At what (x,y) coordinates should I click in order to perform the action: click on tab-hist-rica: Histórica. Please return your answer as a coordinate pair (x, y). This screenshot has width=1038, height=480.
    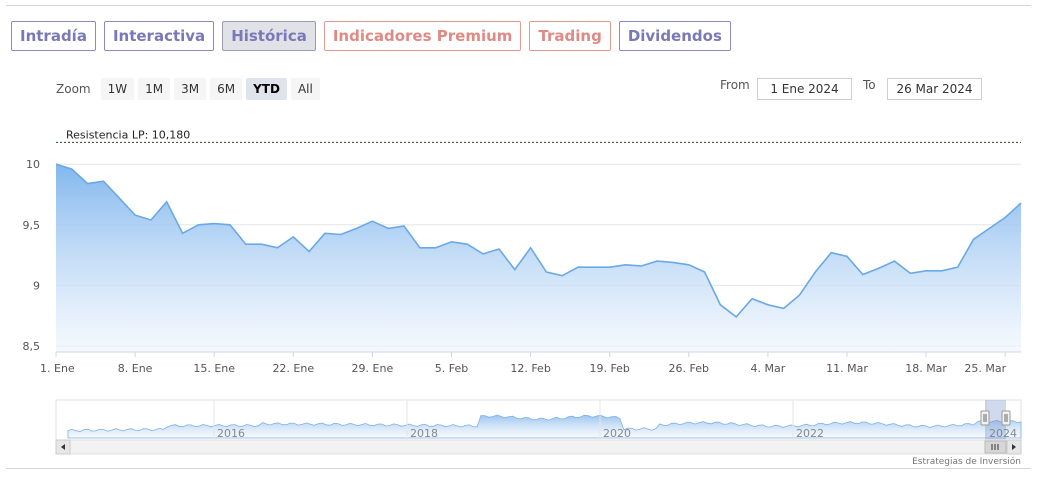
    Looking at the image, I should click on (269, 36).